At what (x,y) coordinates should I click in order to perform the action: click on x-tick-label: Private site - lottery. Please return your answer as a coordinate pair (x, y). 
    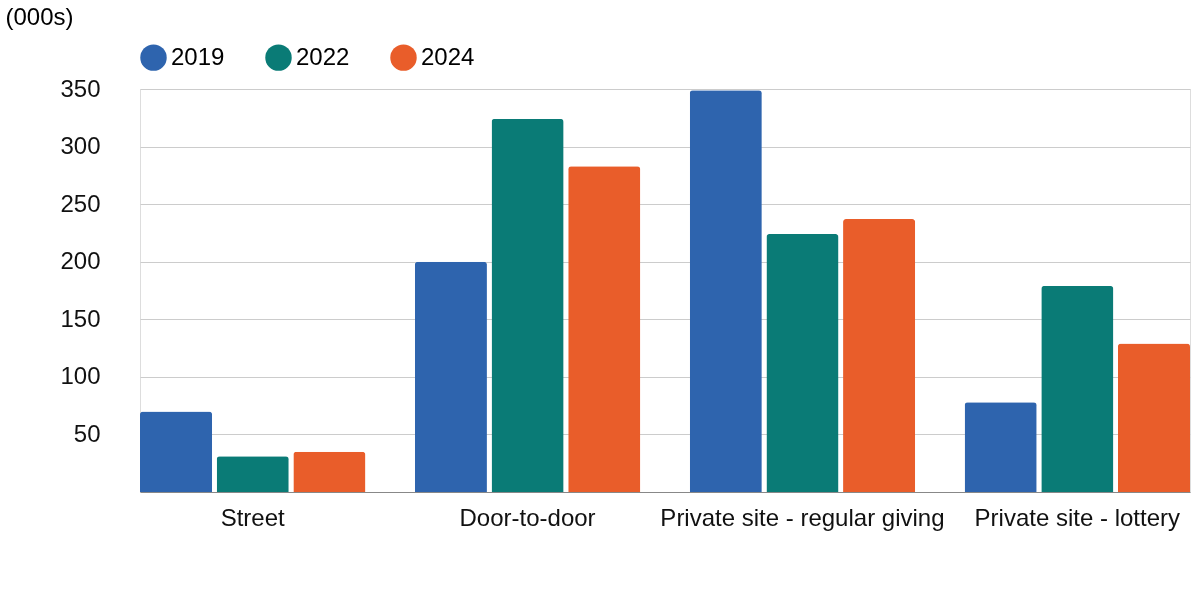
    Looking at the image, I should click on (1077, 517).